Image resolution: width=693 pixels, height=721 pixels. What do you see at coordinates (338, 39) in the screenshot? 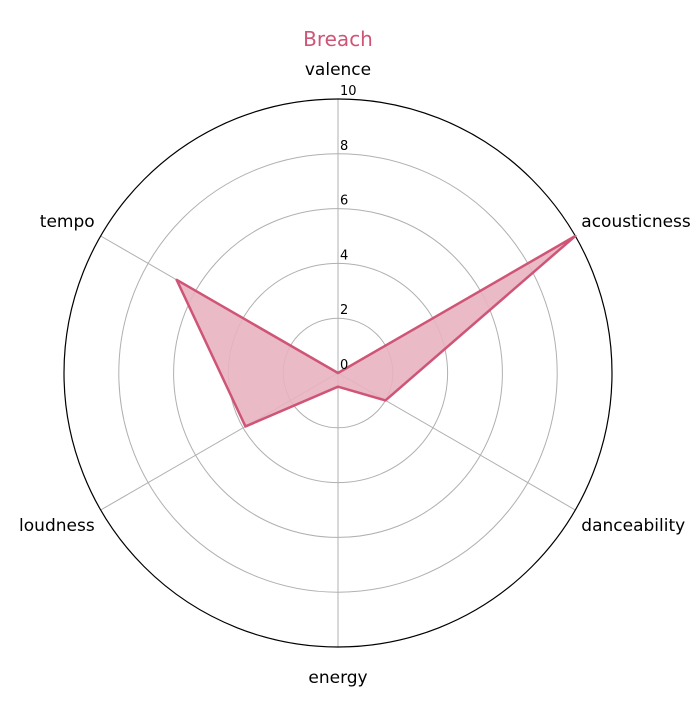
I see `chart-title: Breach` at bounding box center [338, 39].